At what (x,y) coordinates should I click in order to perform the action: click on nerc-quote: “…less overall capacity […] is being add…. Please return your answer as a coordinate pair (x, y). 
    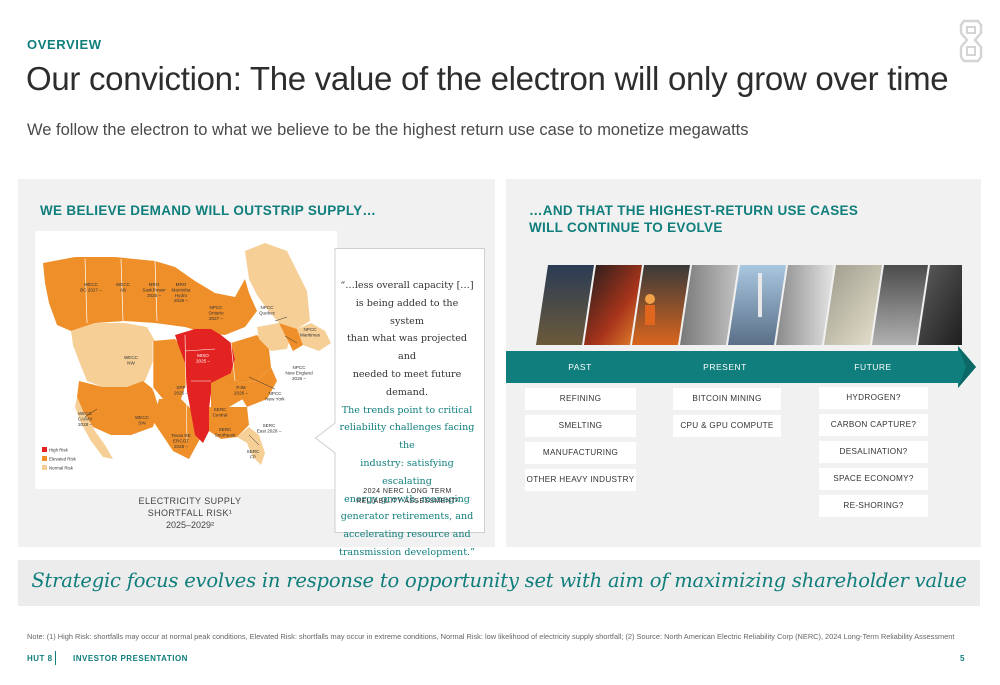
    Looking at the image, I should click on (407, 419).